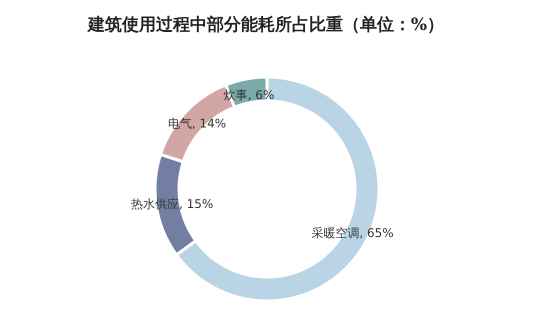 The width and height of the screenshot is (533, 335). What do you see at coordinates (265, 25) in the screenshot?
I see `chart-title: 建筑使用过程中部分能耗所占比重（单位：%）` at bounding box center [265, 25].